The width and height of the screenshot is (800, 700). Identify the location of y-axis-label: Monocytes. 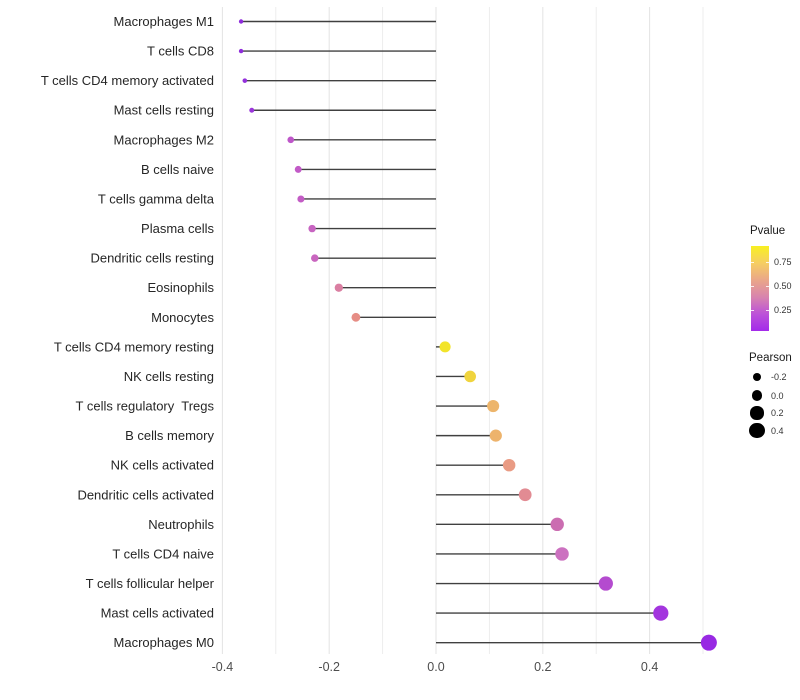
(182, 317).